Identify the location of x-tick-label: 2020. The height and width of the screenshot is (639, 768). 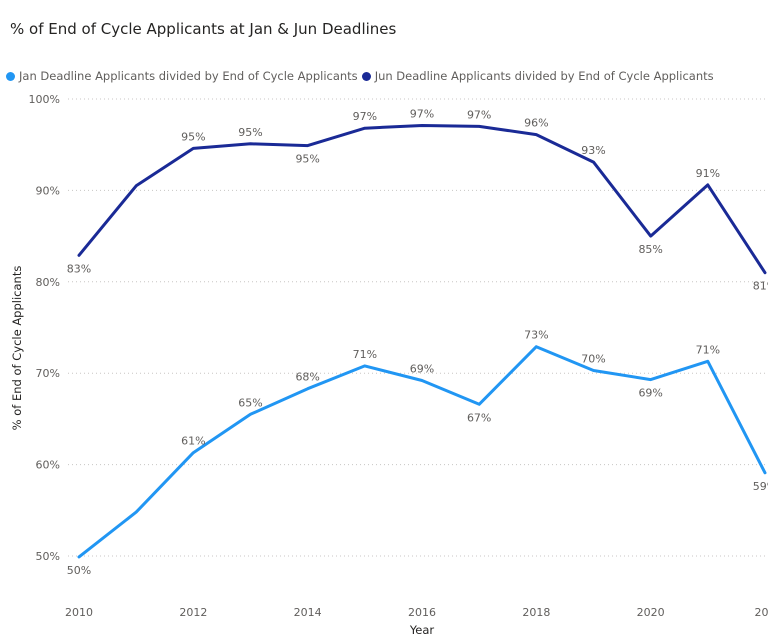
(651, 612).